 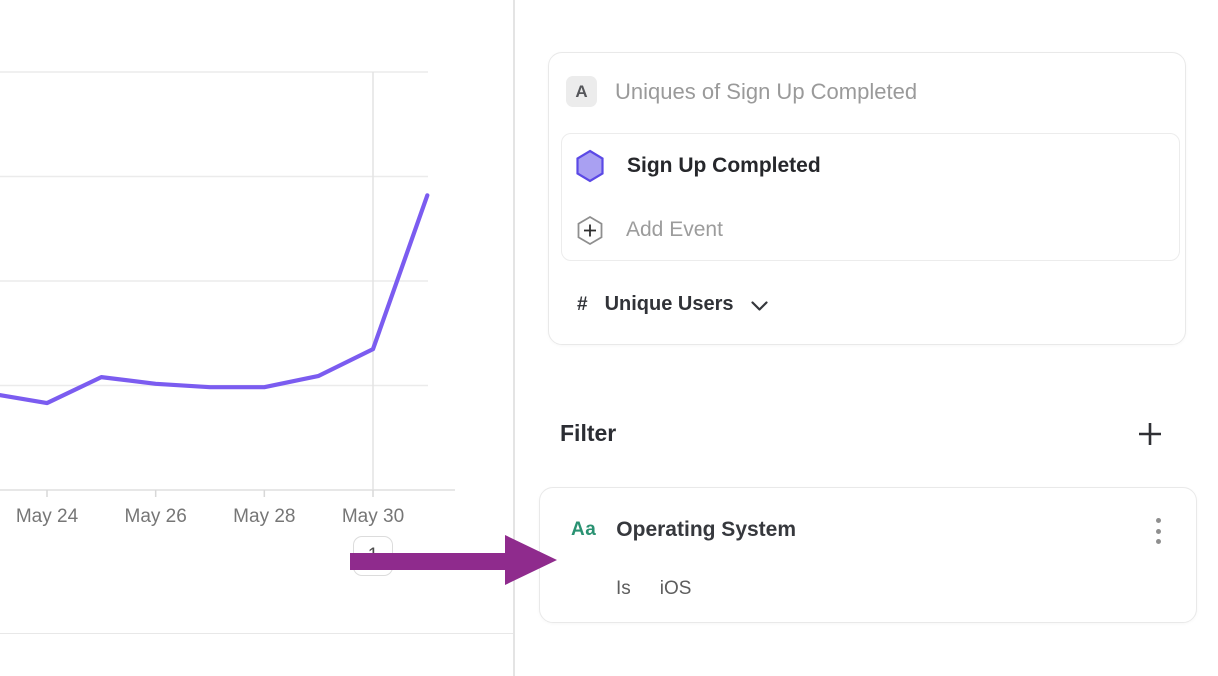 What do you see at coordinates (373, 516) in the screenshot?
I see `svg-text: May 30` at bounding box center [373, 516].